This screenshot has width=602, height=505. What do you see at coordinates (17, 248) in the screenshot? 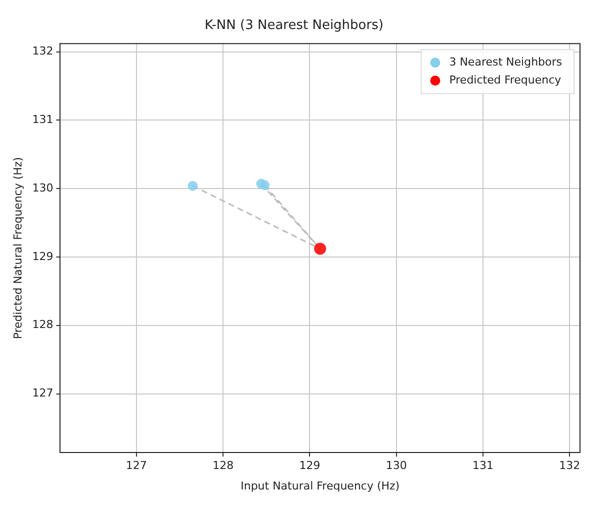
I see `y-axis-title: Predicted Natural Frequency (Hz)` at bounding box center [17, 248].